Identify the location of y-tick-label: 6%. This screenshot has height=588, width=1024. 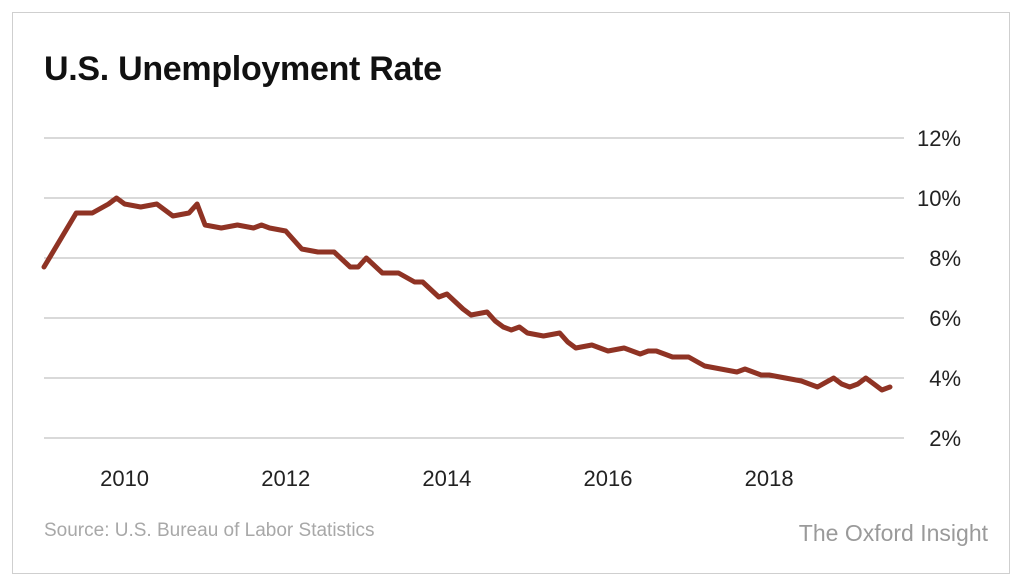
(945, 318).